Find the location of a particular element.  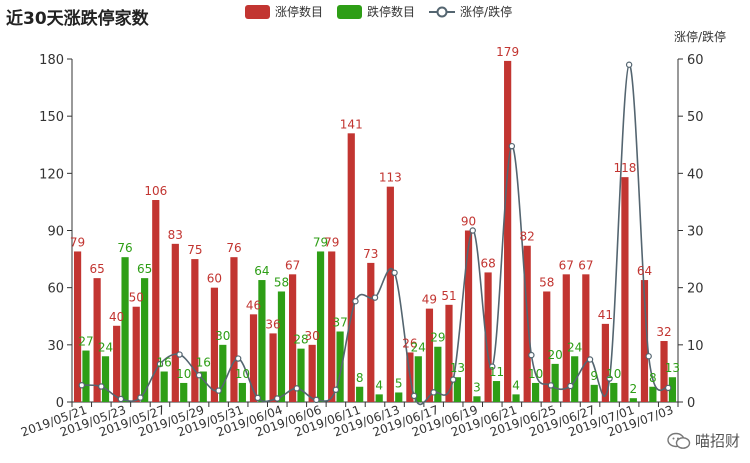

legend-item-limit-up: 涨停数目 is located at coordinates (284, 11).